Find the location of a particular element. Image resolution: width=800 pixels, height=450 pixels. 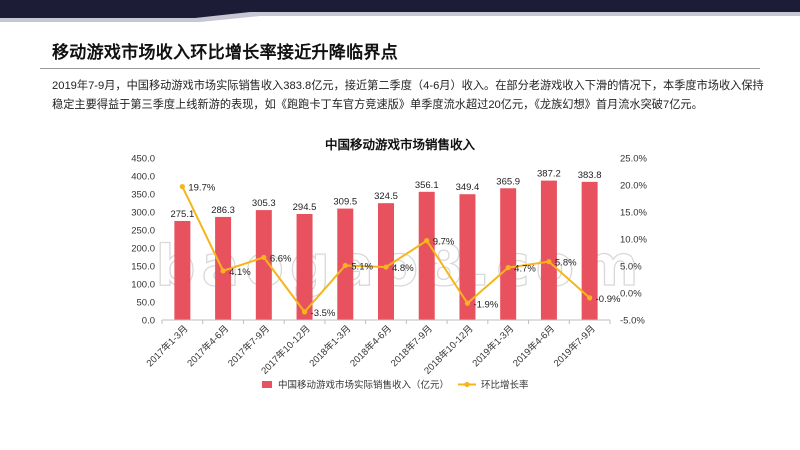

left-axis-tick-label: 0.0 is located at coordinates (148, 321).